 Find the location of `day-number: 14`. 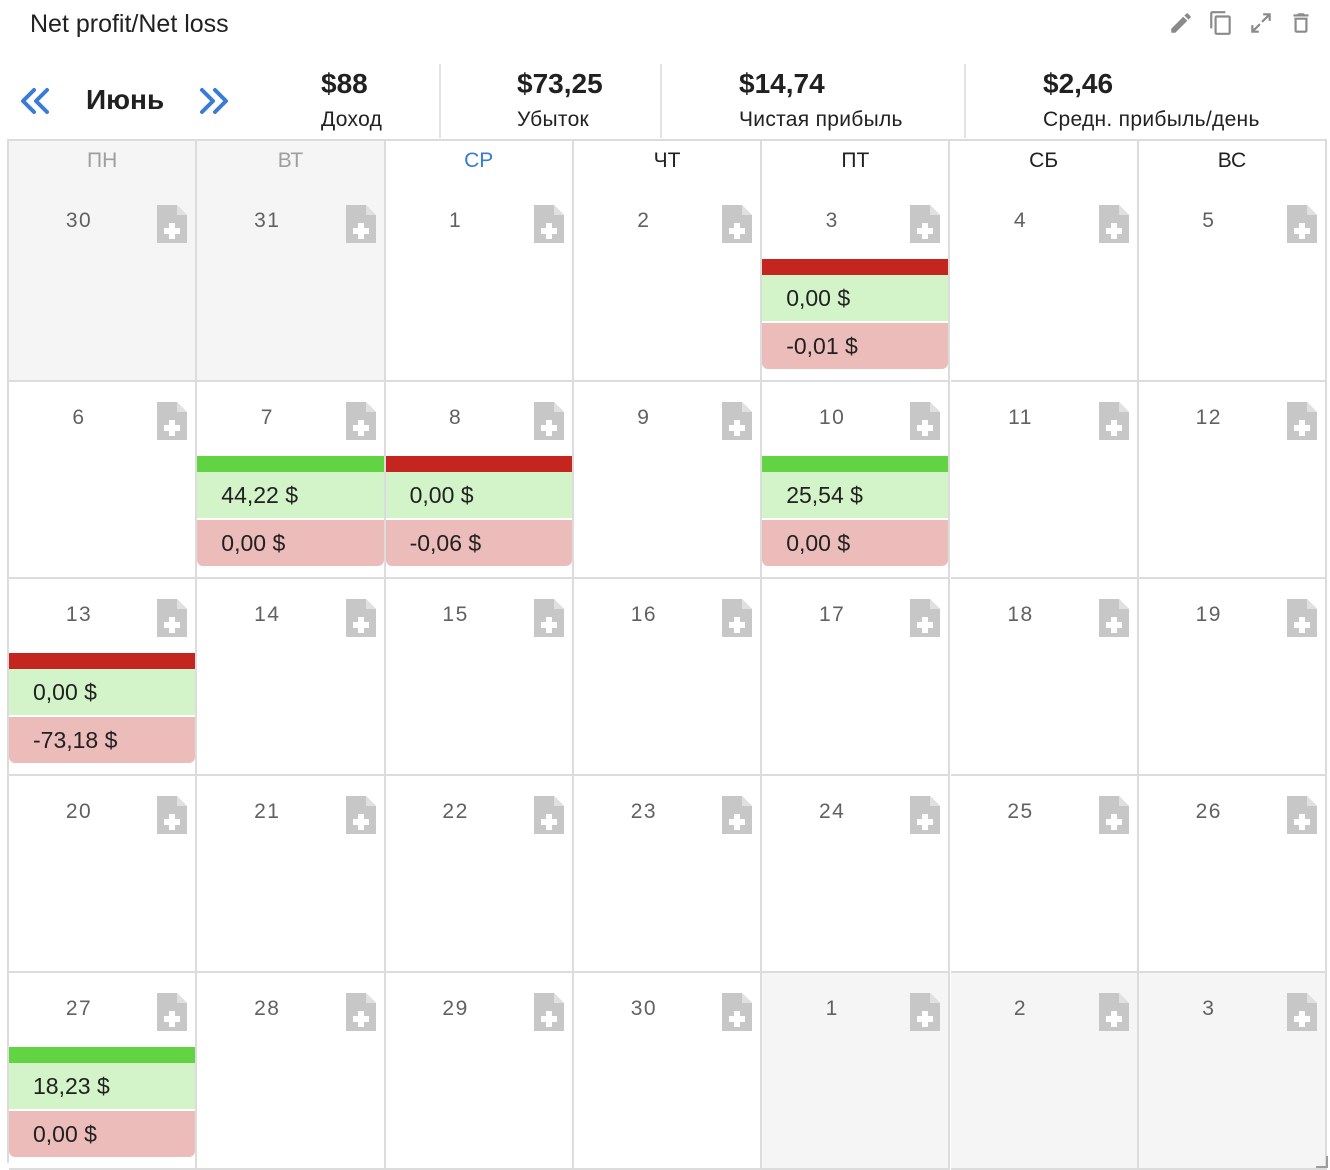

day-number: 14 is located at coordinates (267, 614).